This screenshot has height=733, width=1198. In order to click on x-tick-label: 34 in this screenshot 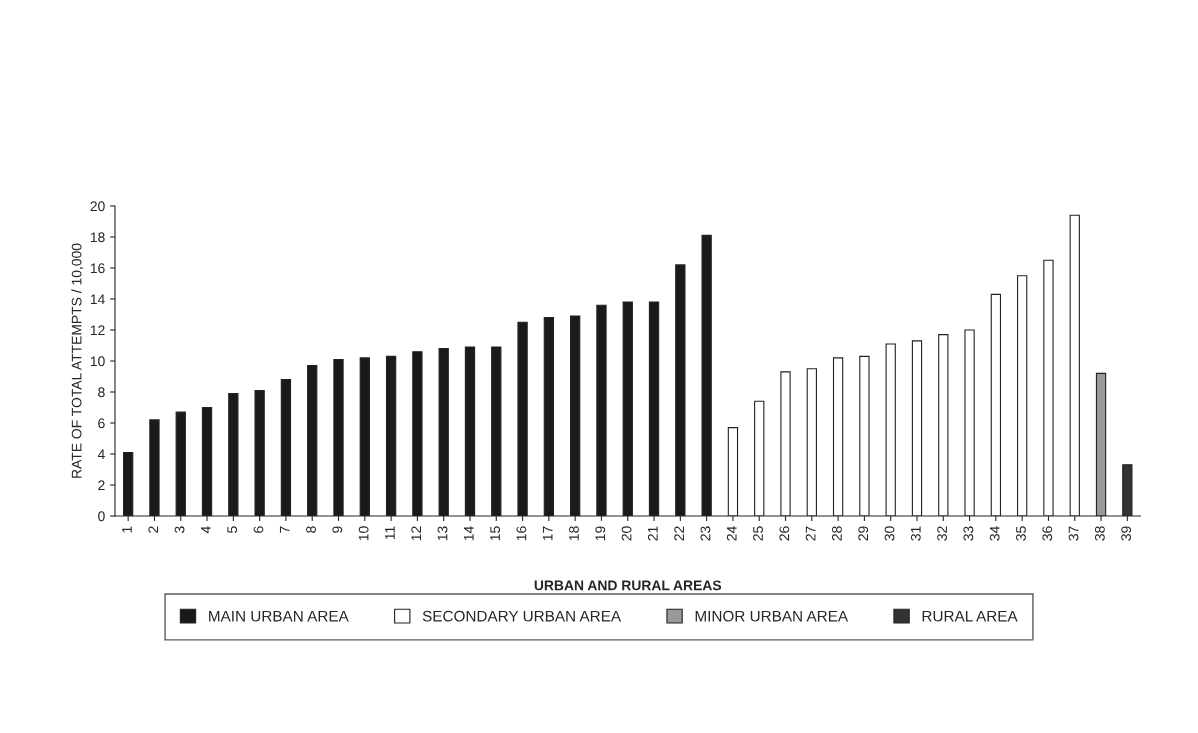, I will do `click(994, 533)`.